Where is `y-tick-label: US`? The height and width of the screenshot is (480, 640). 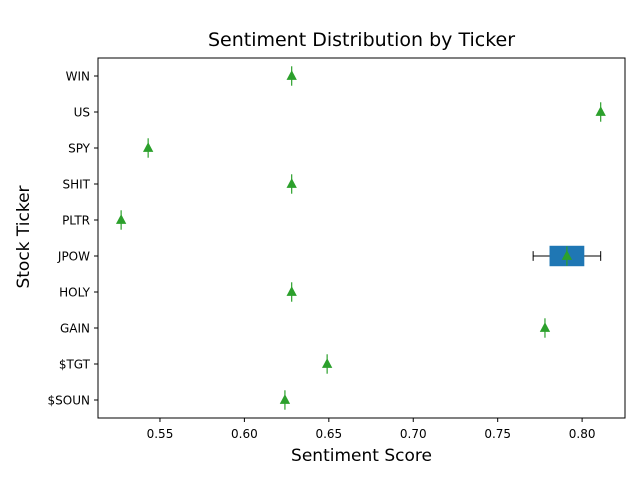 y-tick-label: US is located at coordinates (82, 113).